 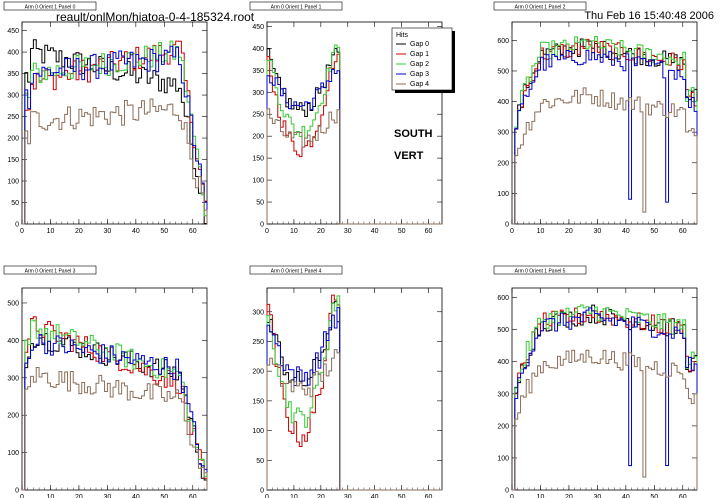 I want to click on legend-box, so click(x=422, y=59).